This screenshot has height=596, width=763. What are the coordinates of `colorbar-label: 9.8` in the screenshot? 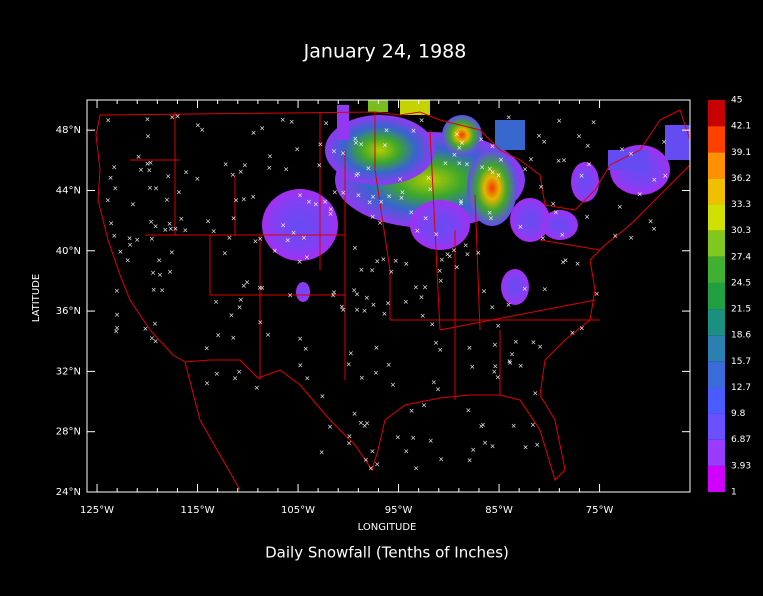 It's located at (738, 414).